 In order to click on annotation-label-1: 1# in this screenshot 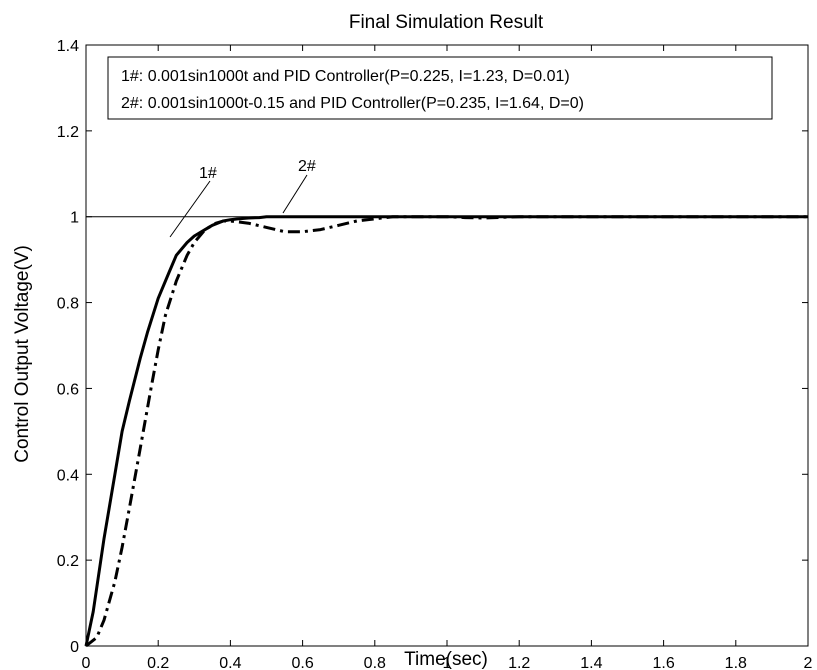, I will do `click(208, 173)`.